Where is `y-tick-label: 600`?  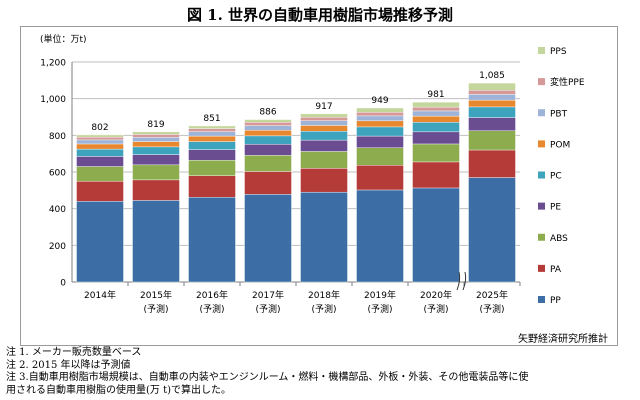 y-tick-label: 600 is located at coordinates (57, 174).